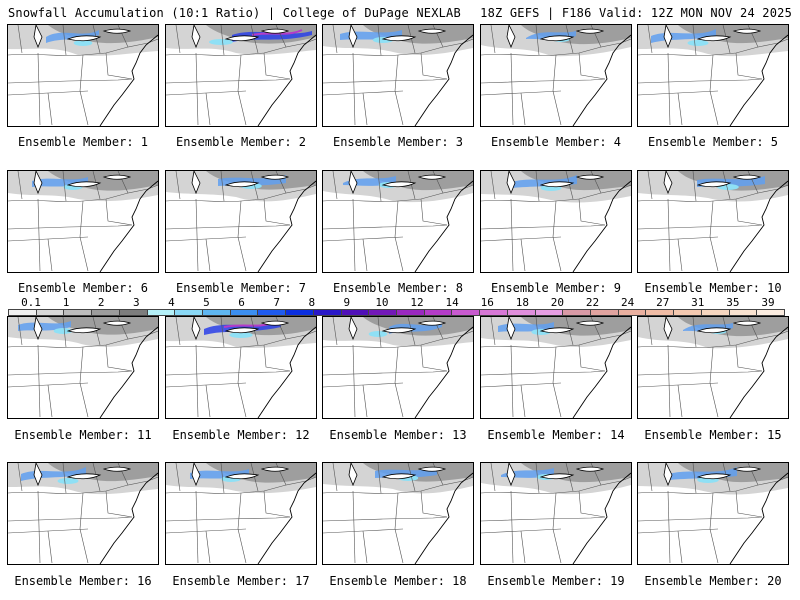 The width and height of the screenshot is (800, 600). Describe the element at coordinates (312, 302) in the screenshot. I see `colorbar-tick-label: 8` at that location.